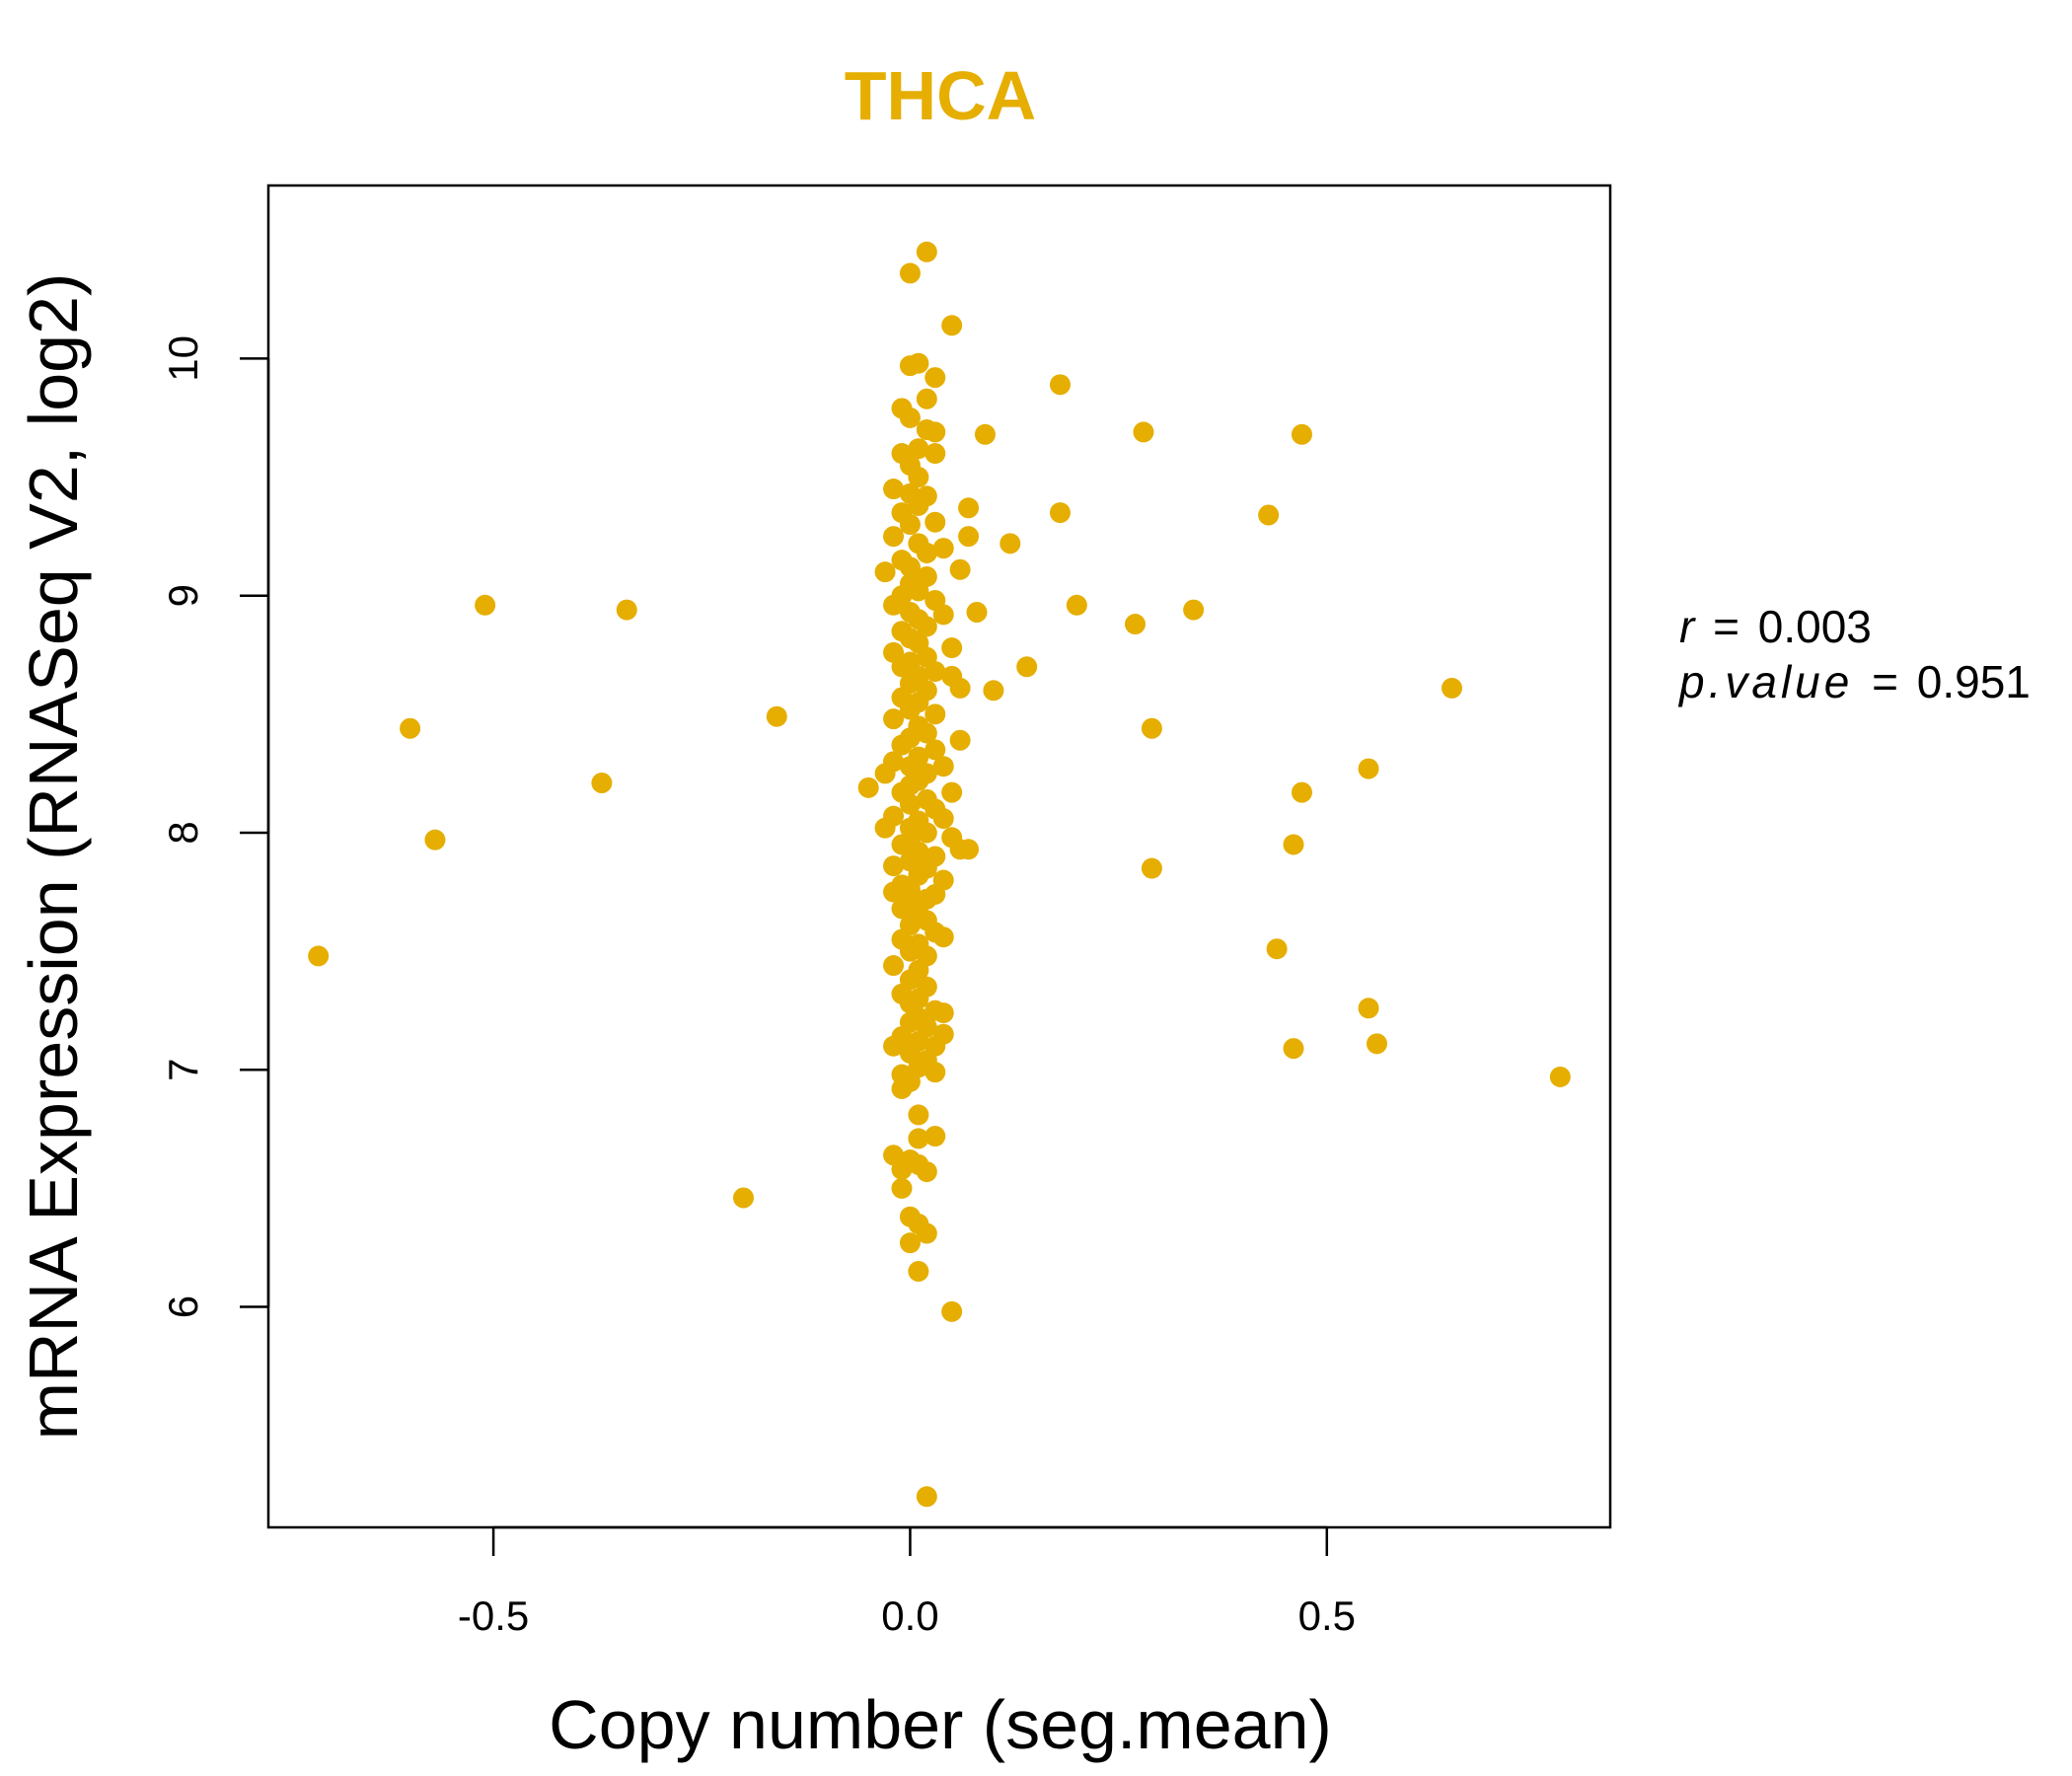 The width and height of the screenshot is (2072, 1776). I want to click on x-tick-label: 0.5, so click(1327, 1616).